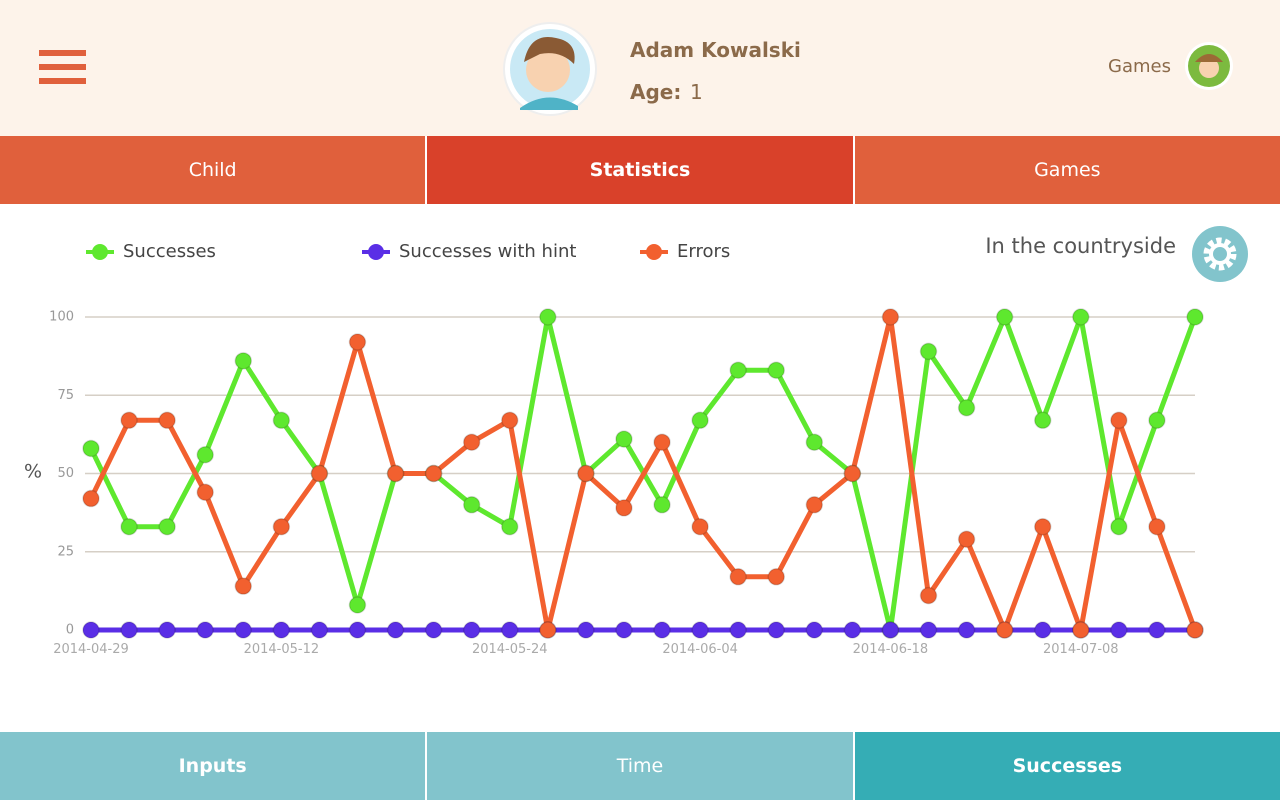 The image size is (1280, 800). Describe the element at coordinates (61, 317) in the screenshot. I see `y-tick-label: 100` at that location.